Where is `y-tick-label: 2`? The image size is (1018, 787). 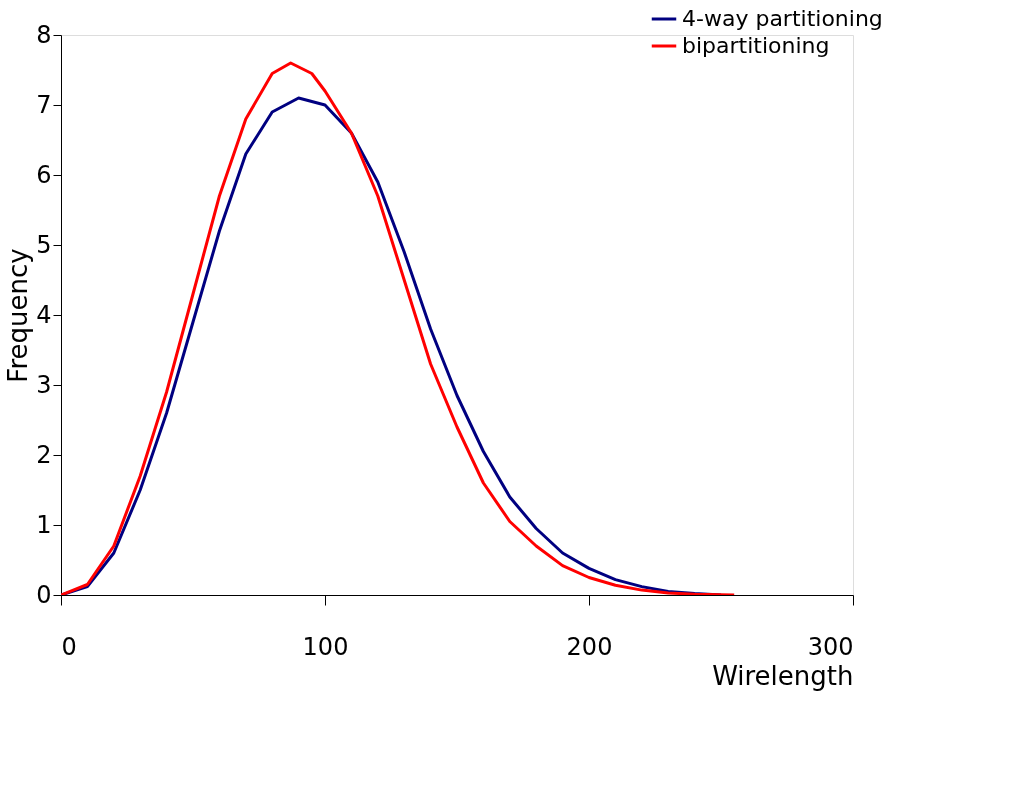
y-tick-label: 2 is located at coordinates (44, 454).